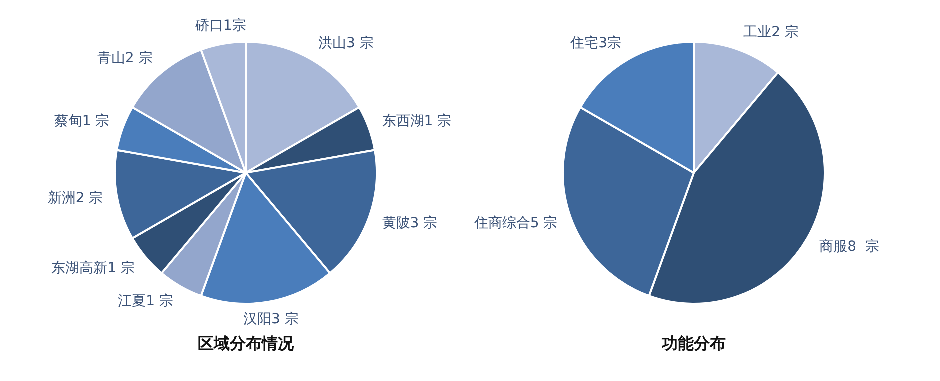  I want to click on slice-label: 硚口1宗, so click(220, 26).